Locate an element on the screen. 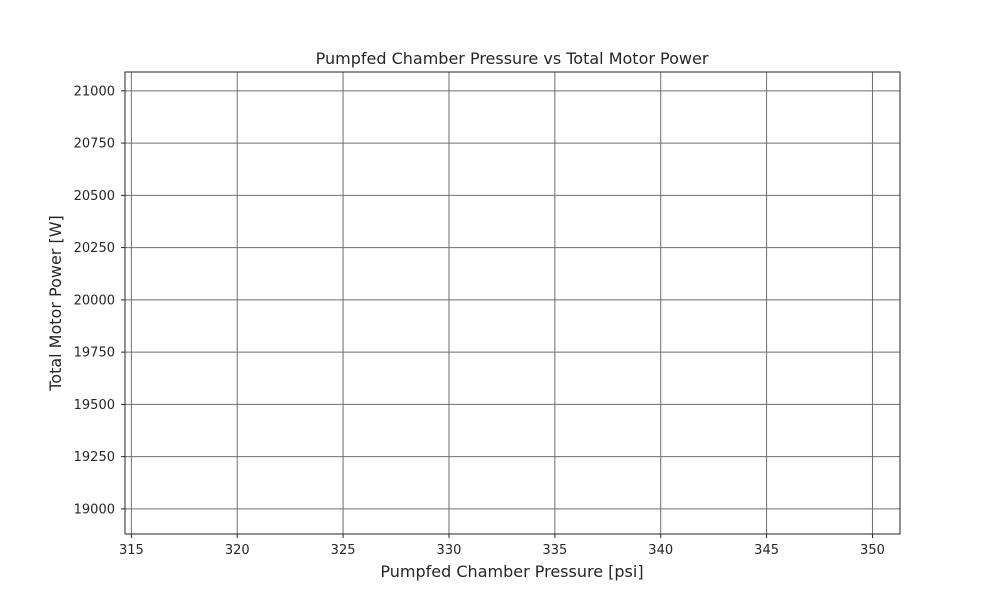 The width and height of the screenshot is (1000, 600). y-tick-label: 20250 is located at coordinates (94, 248).